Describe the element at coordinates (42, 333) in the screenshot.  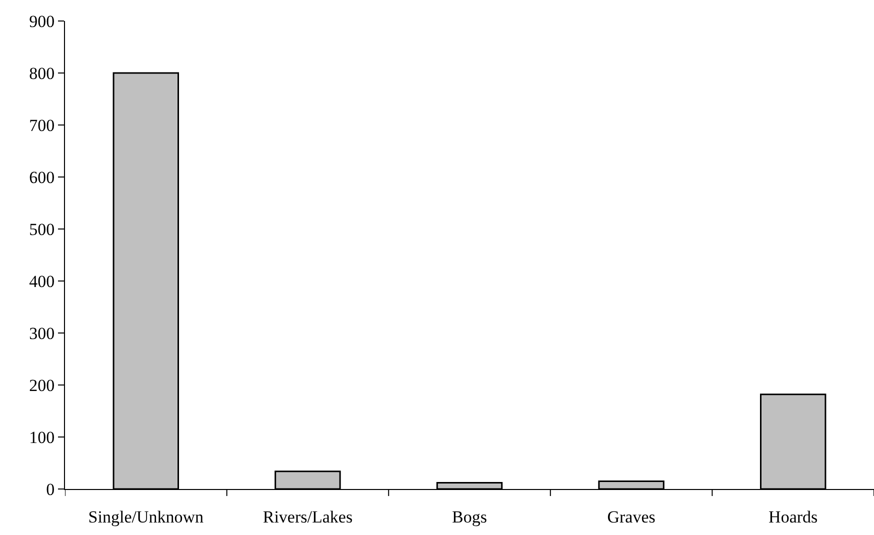
I see `y-tick-label: 300` at that location.